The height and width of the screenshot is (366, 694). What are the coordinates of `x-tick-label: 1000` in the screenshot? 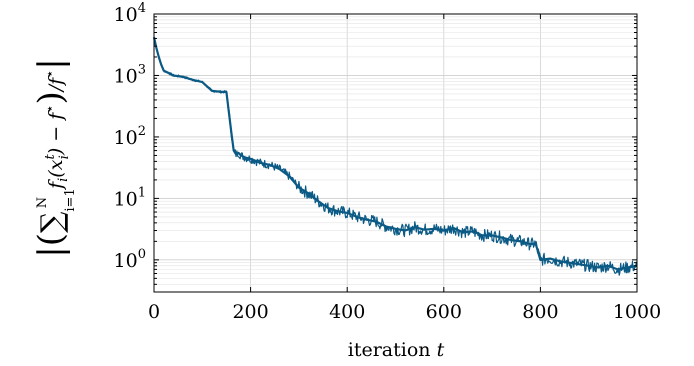 It's located at (637, 312).